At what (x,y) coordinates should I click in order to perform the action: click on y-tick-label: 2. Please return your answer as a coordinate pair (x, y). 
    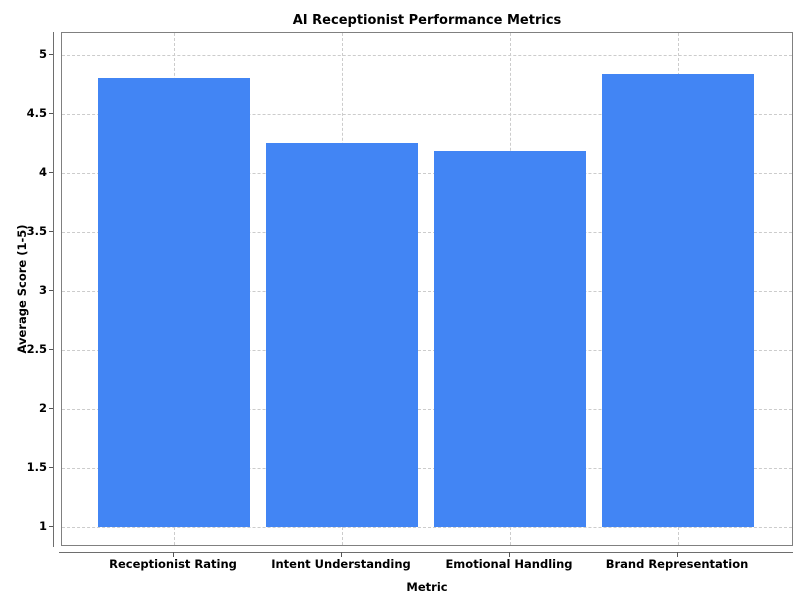
    Looking at the image, I should click on (42, 408).